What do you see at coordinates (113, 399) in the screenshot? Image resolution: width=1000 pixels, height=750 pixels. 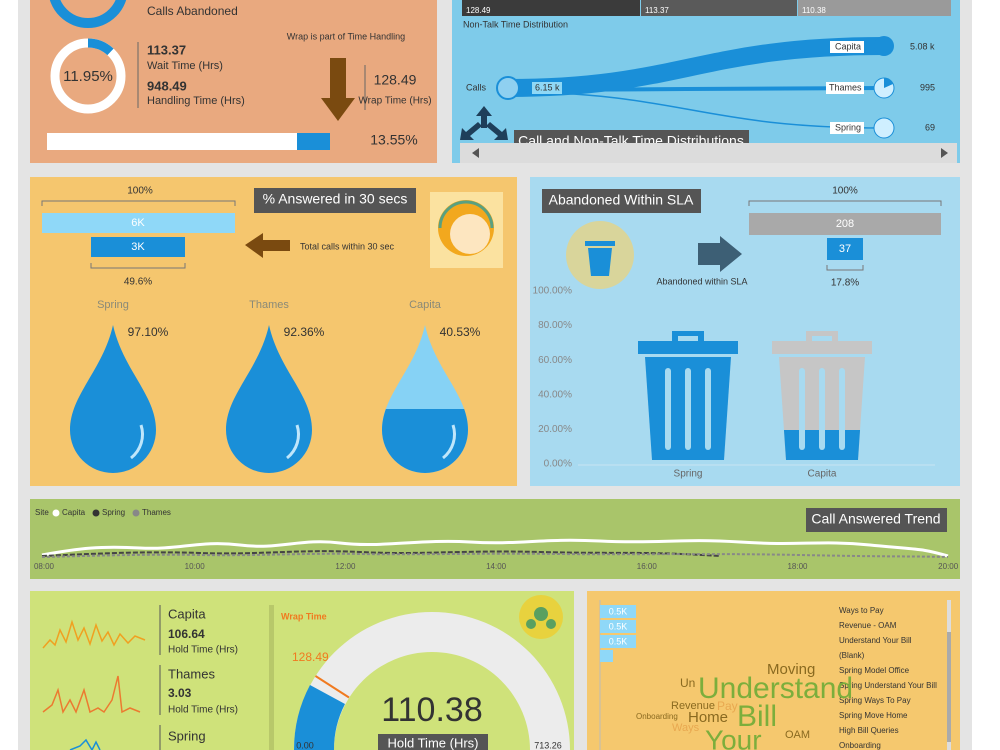 I see `drop` at bounding box center [113, 399].